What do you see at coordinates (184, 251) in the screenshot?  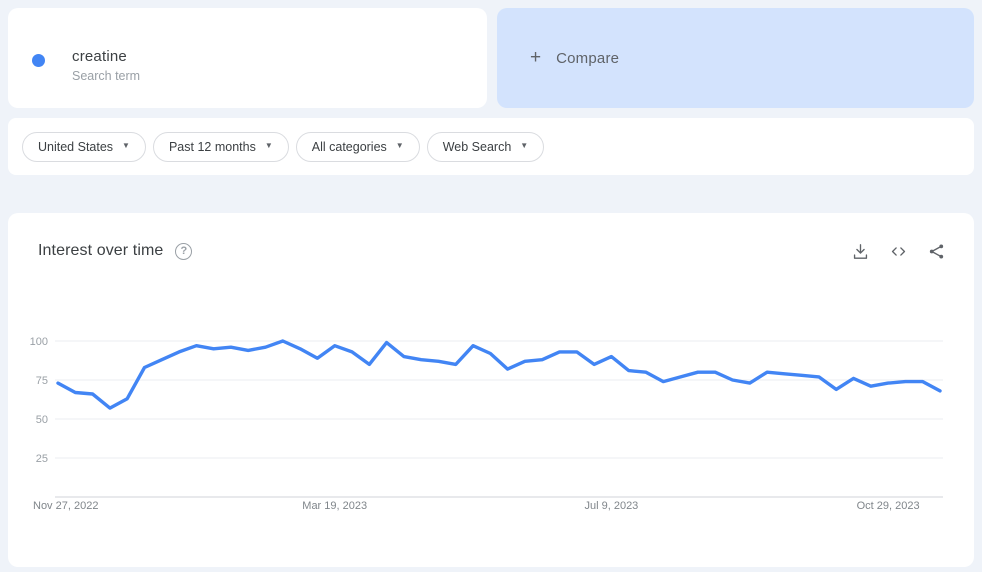 I see `help-icon: ?` at bounding box center [184, 251].